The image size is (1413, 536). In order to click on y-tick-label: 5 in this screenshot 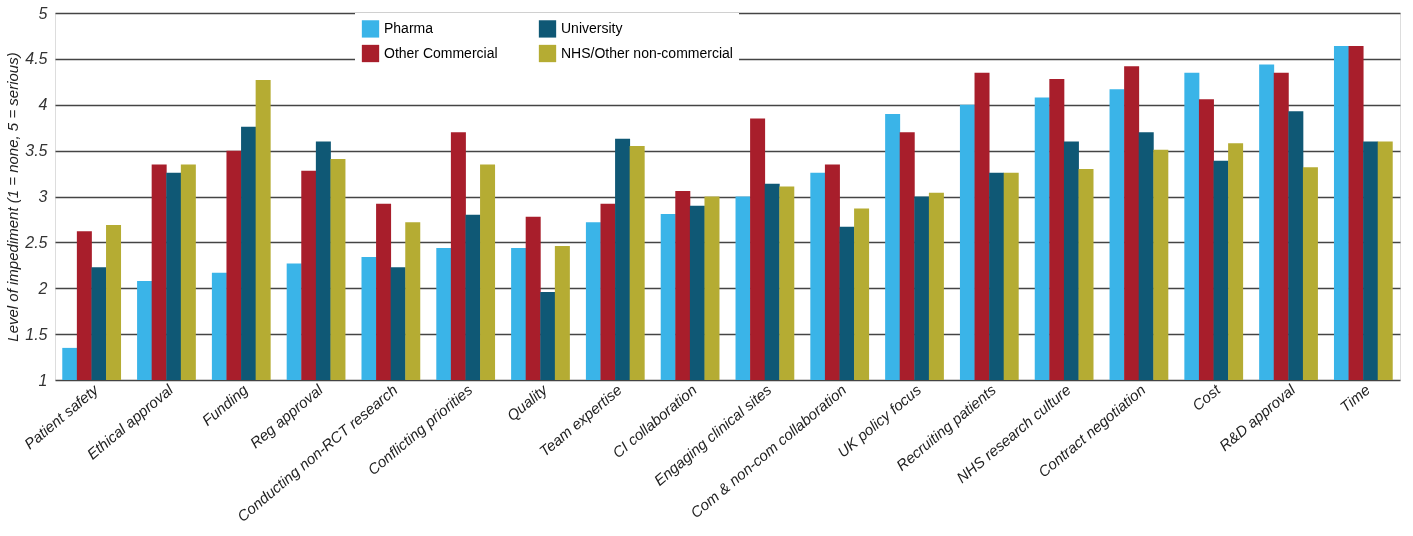, I will do `click(43, 13)`.